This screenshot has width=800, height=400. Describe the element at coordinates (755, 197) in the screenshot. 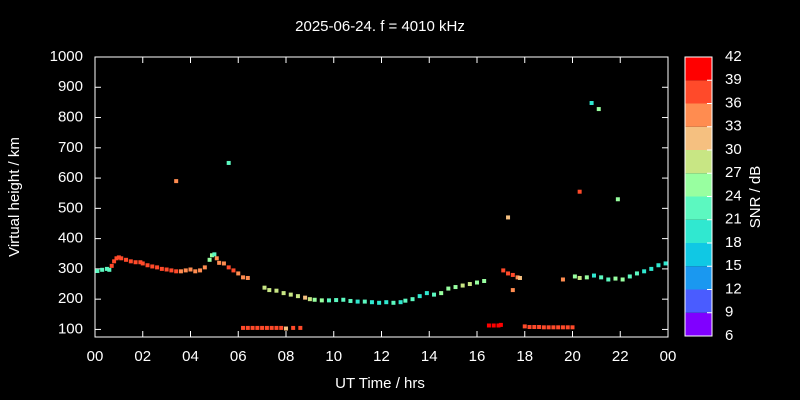

I see `colorbar-label: SNR / dB` at that location.